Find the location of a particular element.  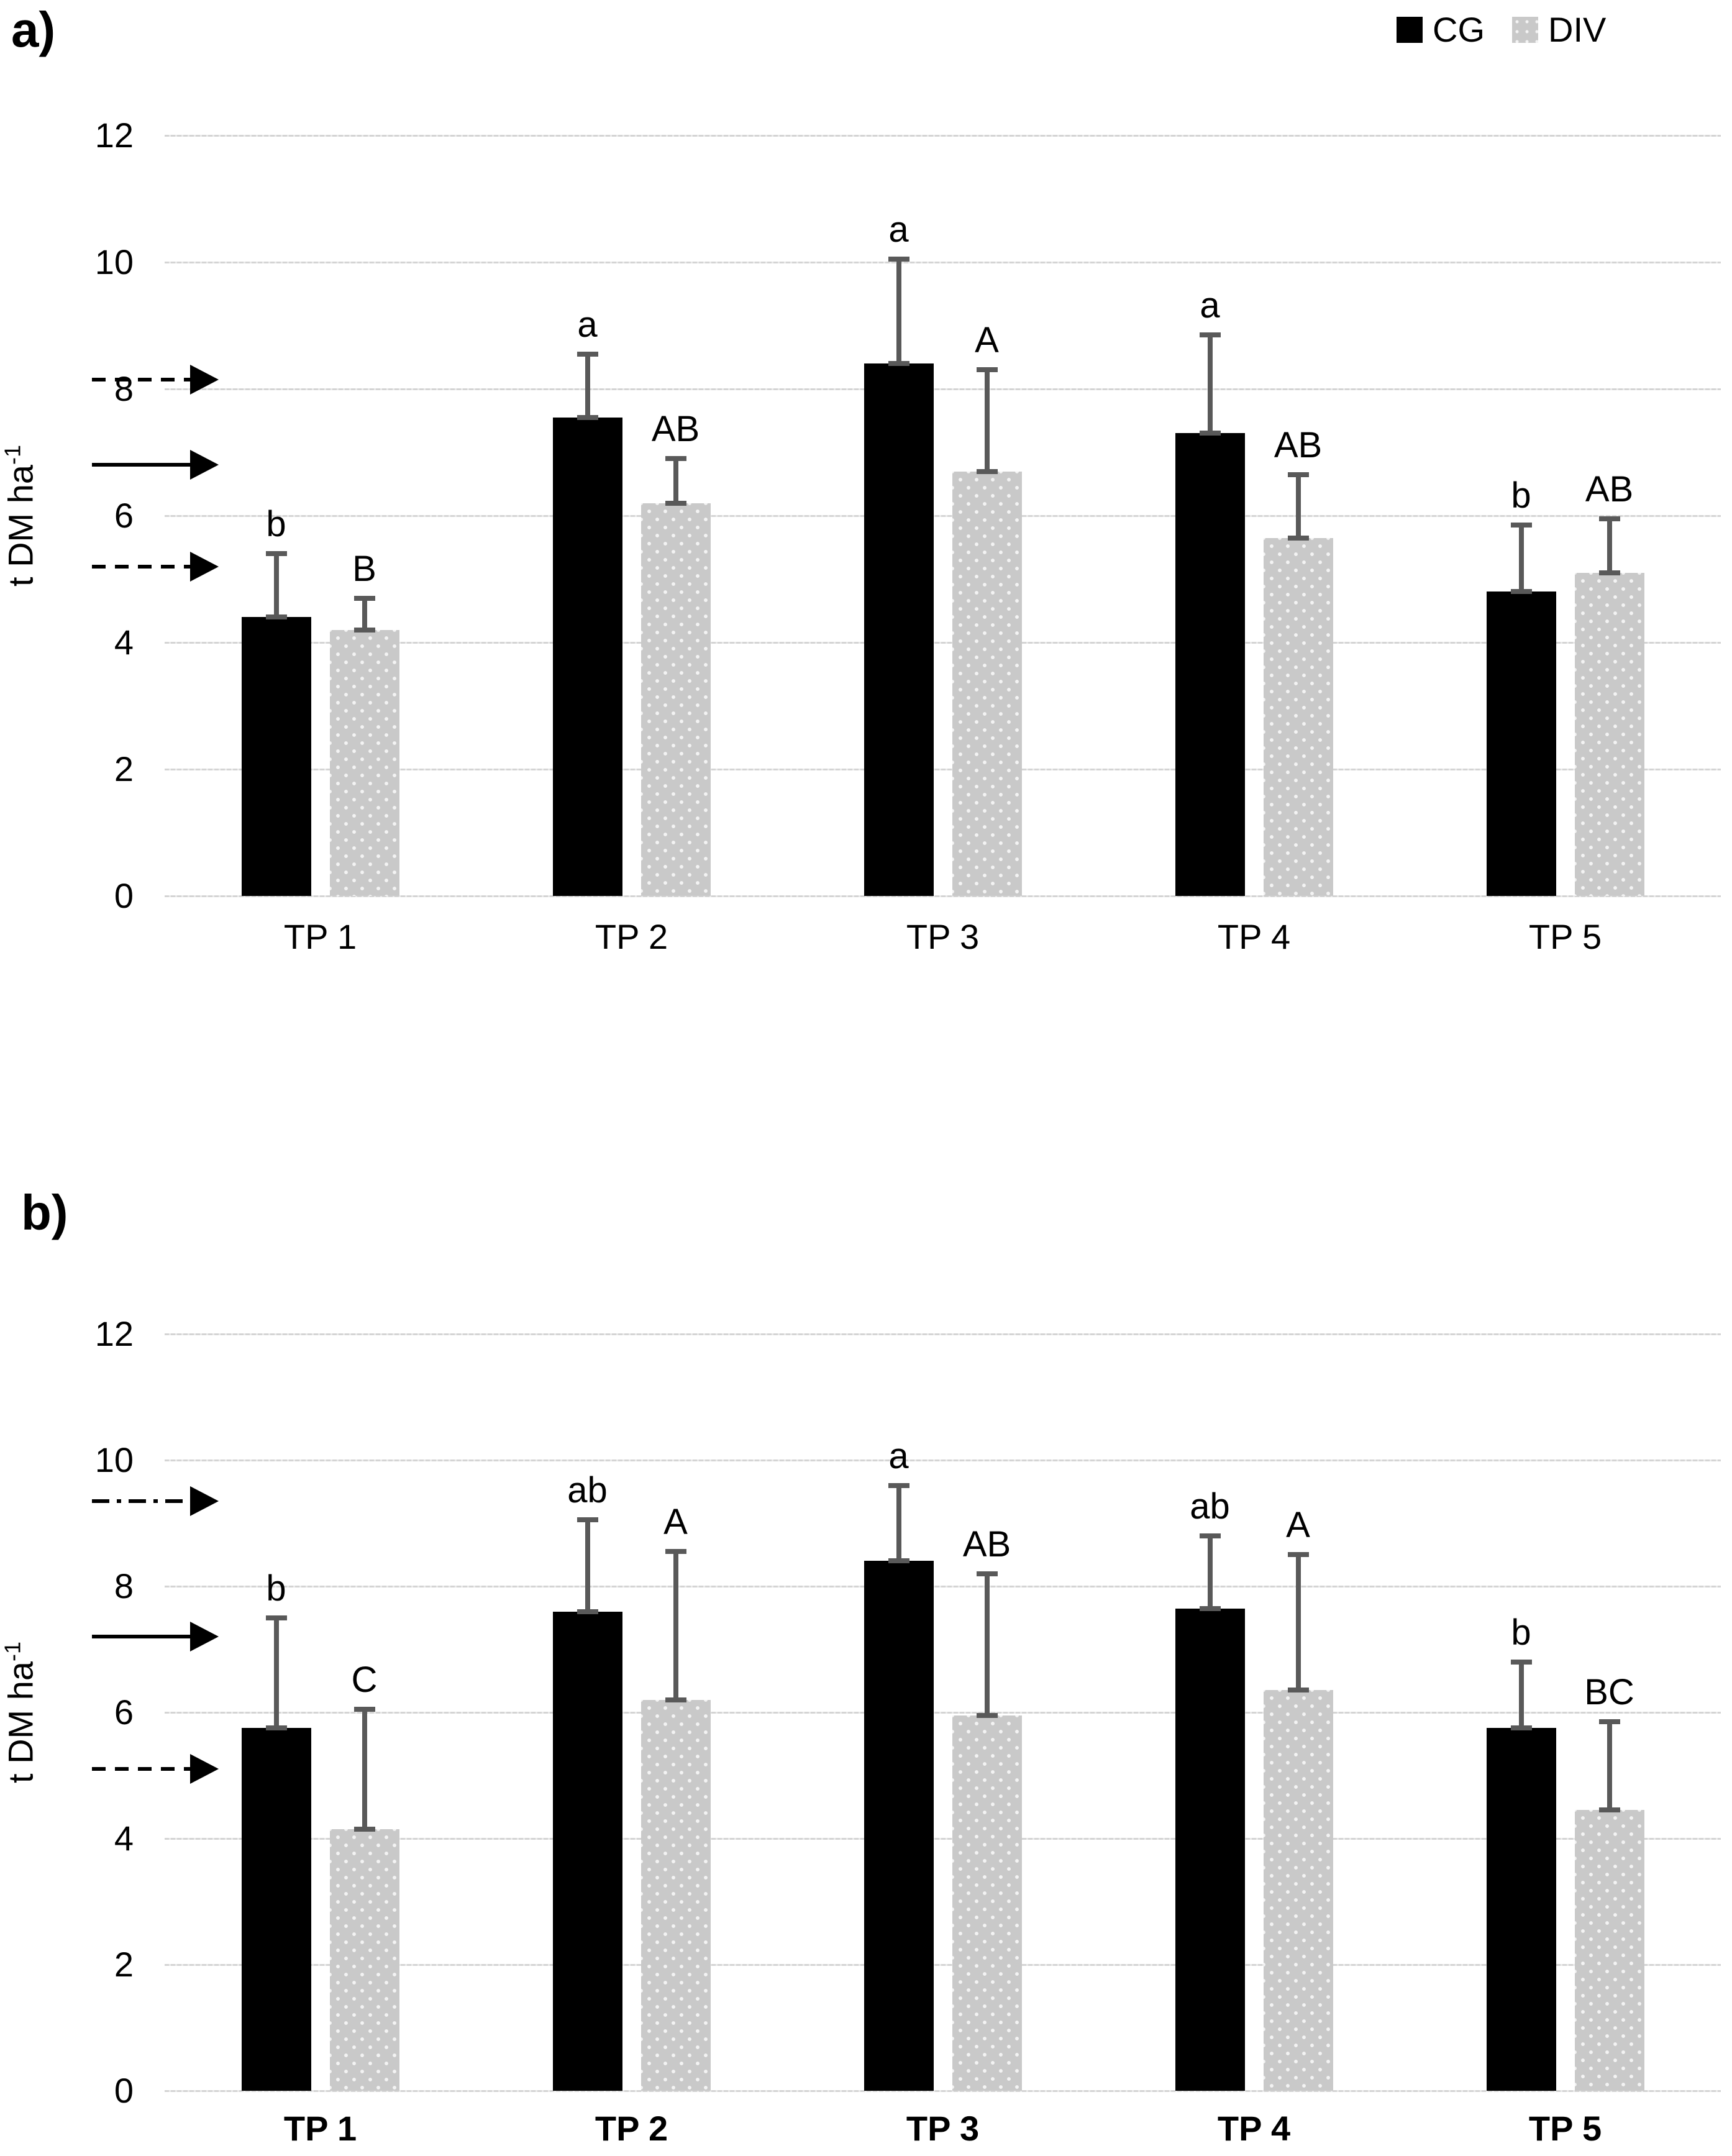

panel-letter: a) is located at coordinates (33, 30).